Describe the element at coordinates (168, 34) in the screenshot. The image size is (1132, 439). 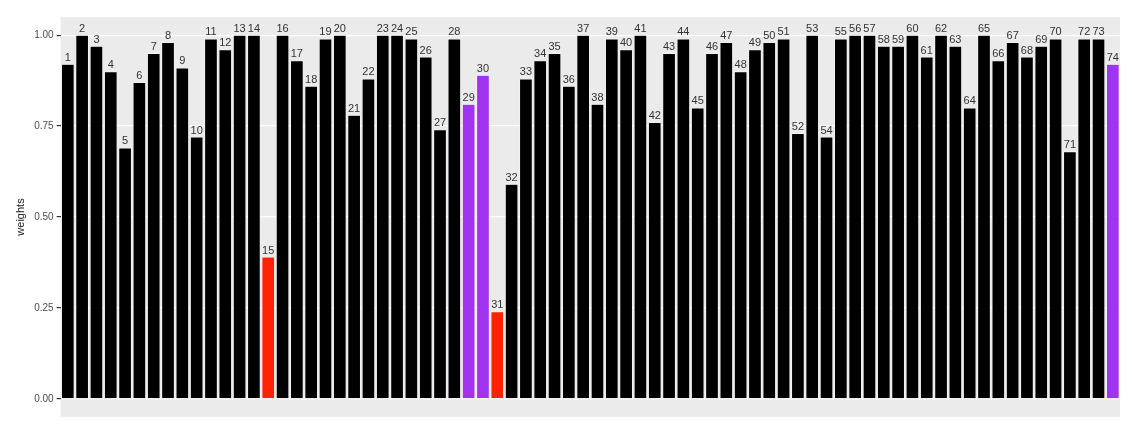
I see `x-tick-label: 8` at that location.